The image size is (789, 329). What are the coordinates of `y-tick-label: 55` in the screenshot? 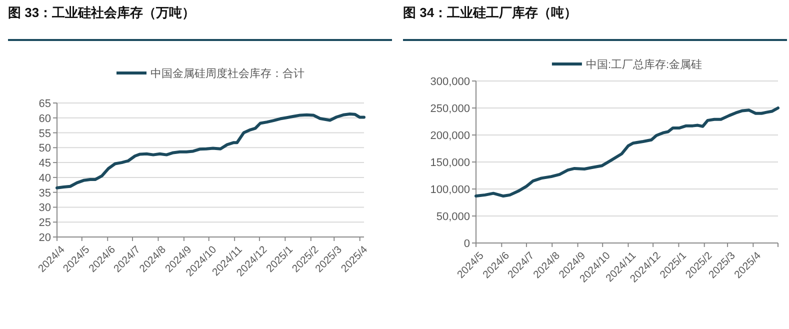 It's located at (44, 134).